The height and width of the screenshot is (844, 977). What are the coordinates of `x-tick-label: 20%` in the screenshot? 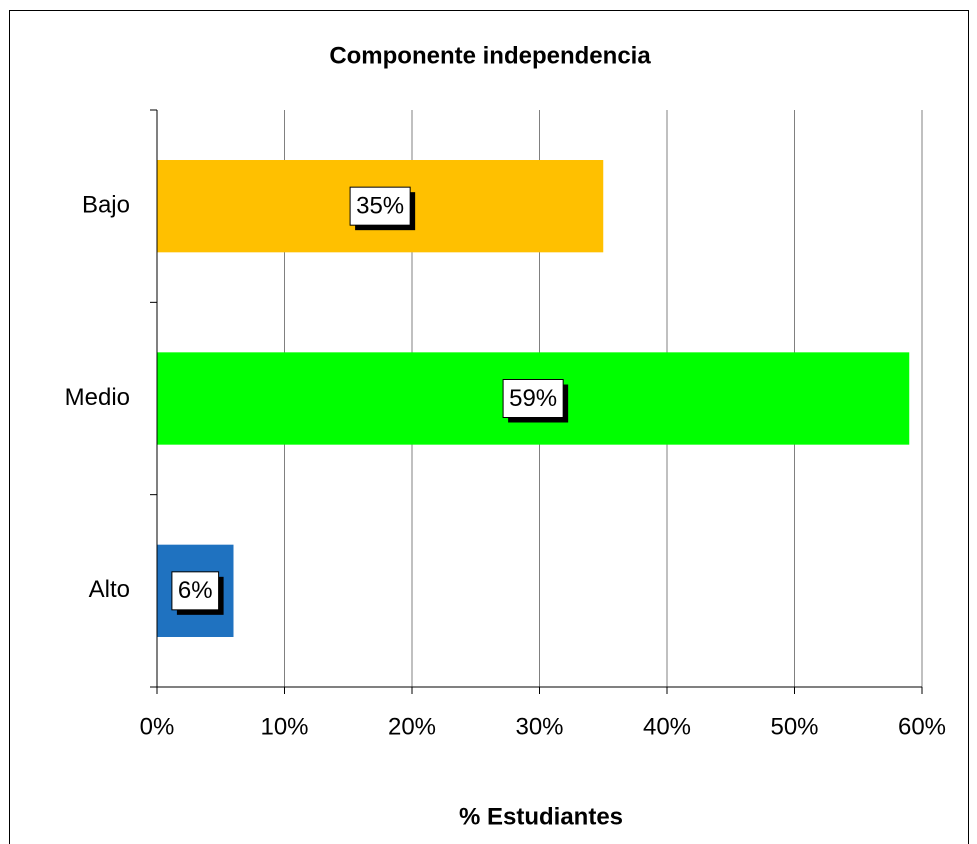 It's located at (412, 726).